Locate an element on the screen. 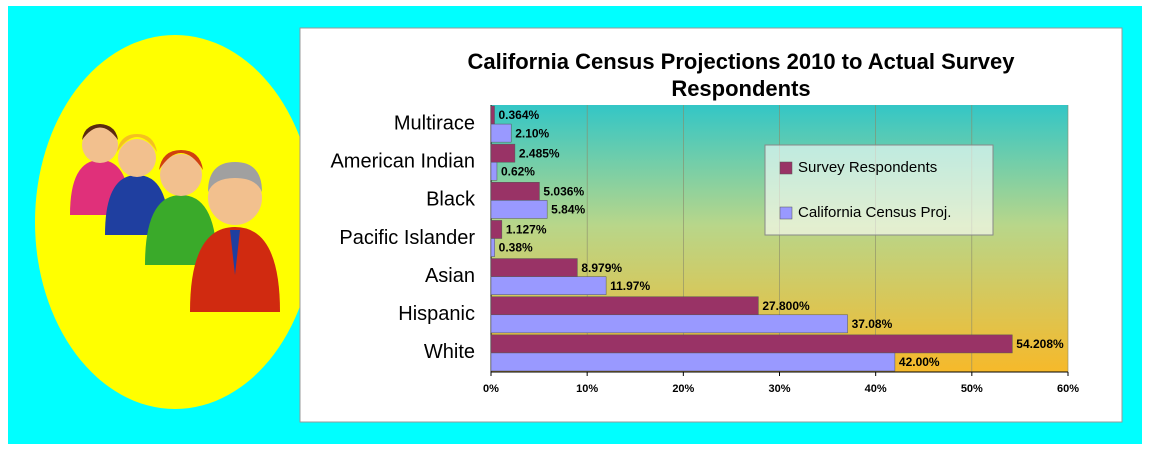  value-label: 5.036% is located at coordinates (563, 191).